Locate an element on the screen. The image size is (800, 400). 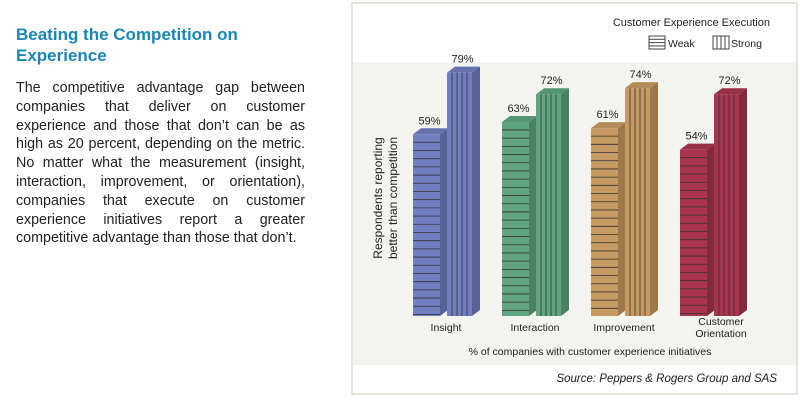
legend-title: Customer Experience Execution is located at coordinates (691, 23).